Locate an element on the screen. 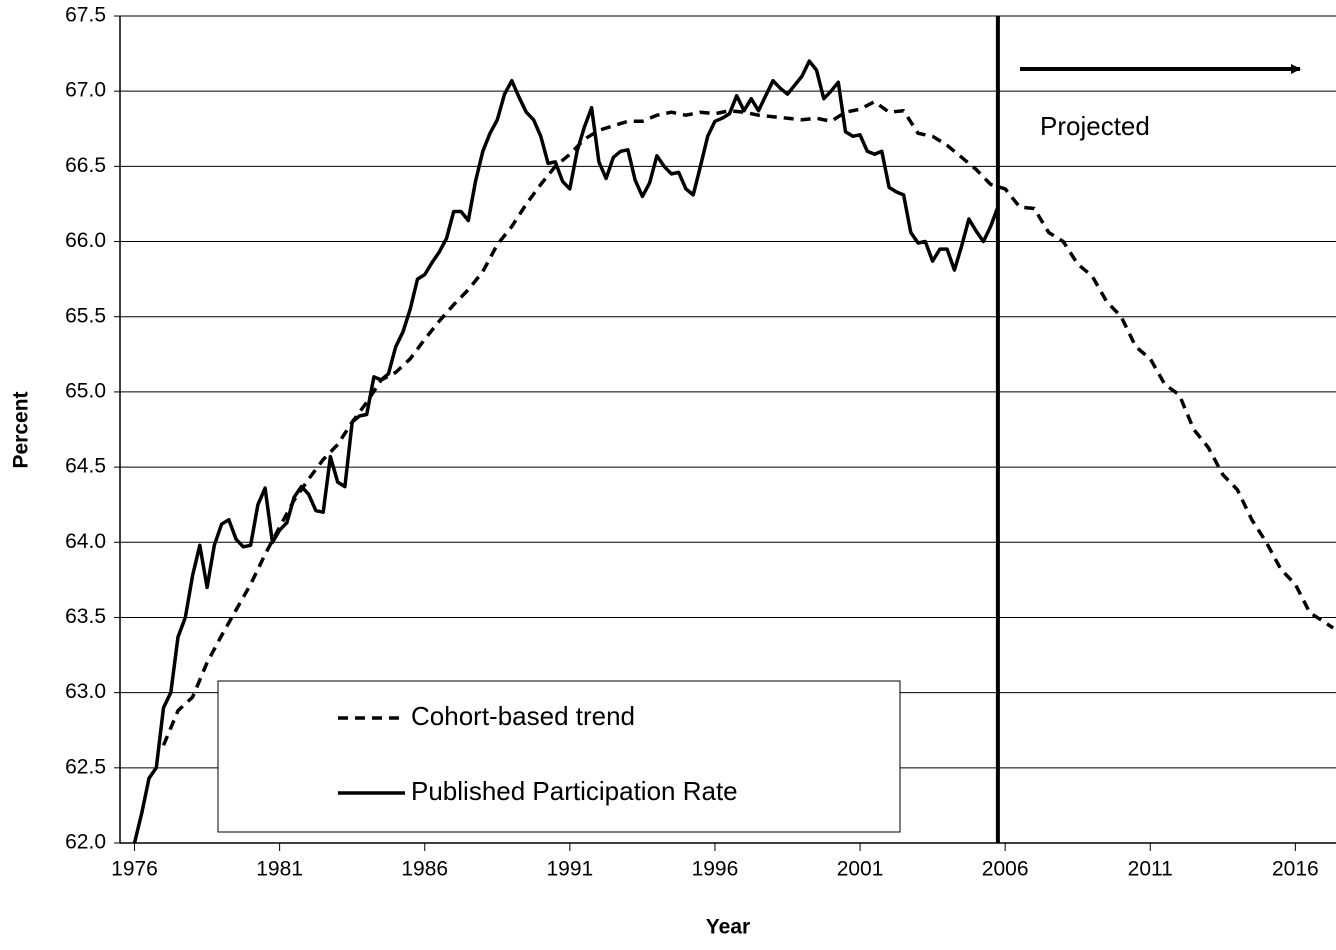  x-tick-label: 1996 is located at coordinates (715, 869).